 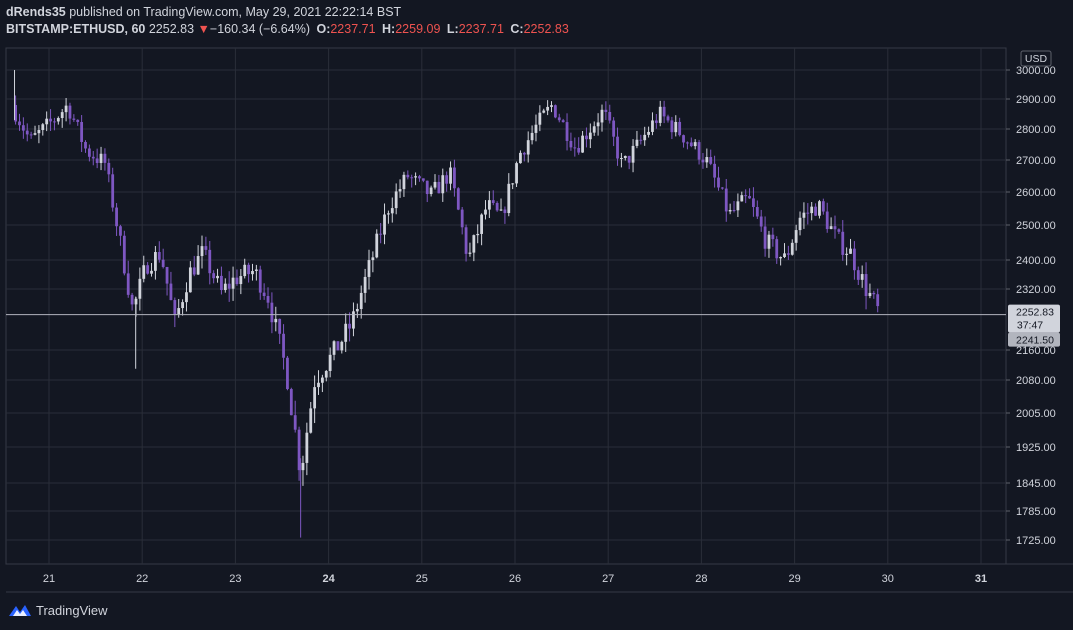 What do you see at coordinates (1036, 130) in the screenshot?
I see `y-tick-label: 2800.00` at bounding box center [1036, 130].